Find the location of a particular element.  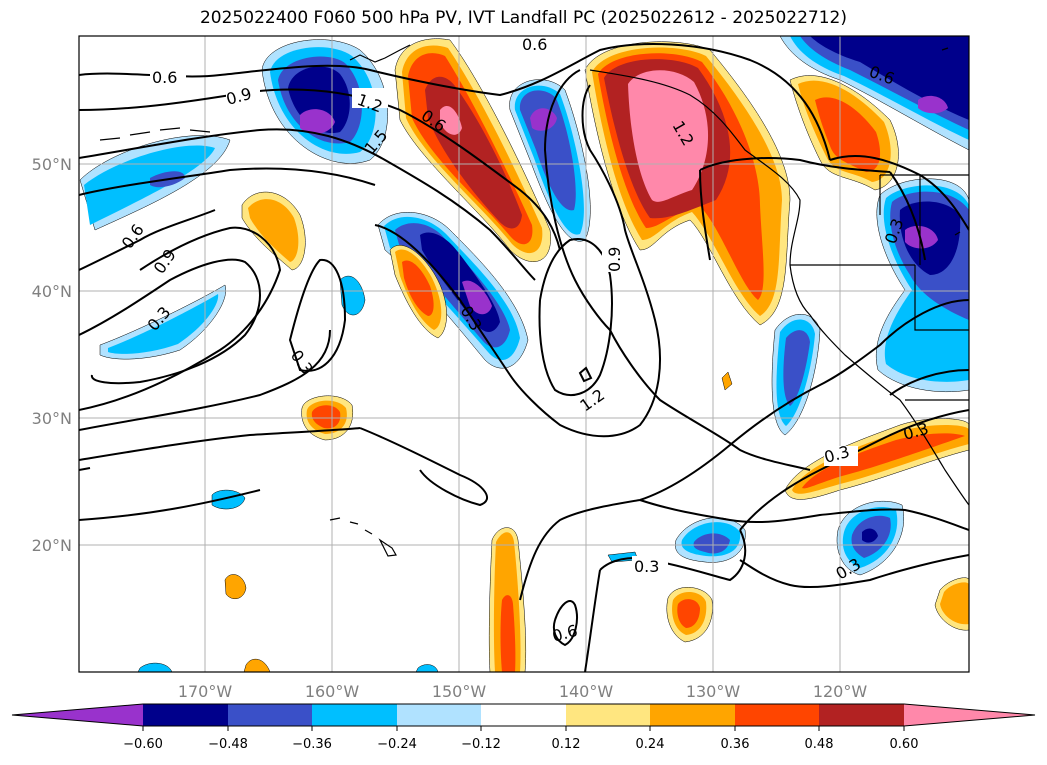

colorbar-tick-label: −0.36 is located at coordinates (312, 744).